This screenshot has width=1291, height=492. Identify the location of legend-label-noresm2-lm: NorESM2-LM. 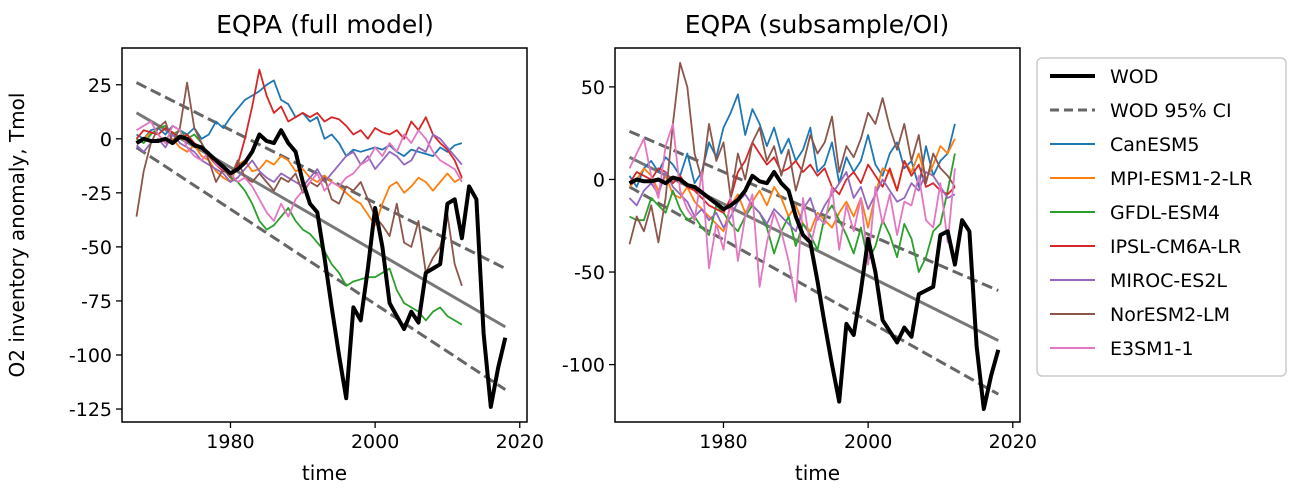
(1170, 315).